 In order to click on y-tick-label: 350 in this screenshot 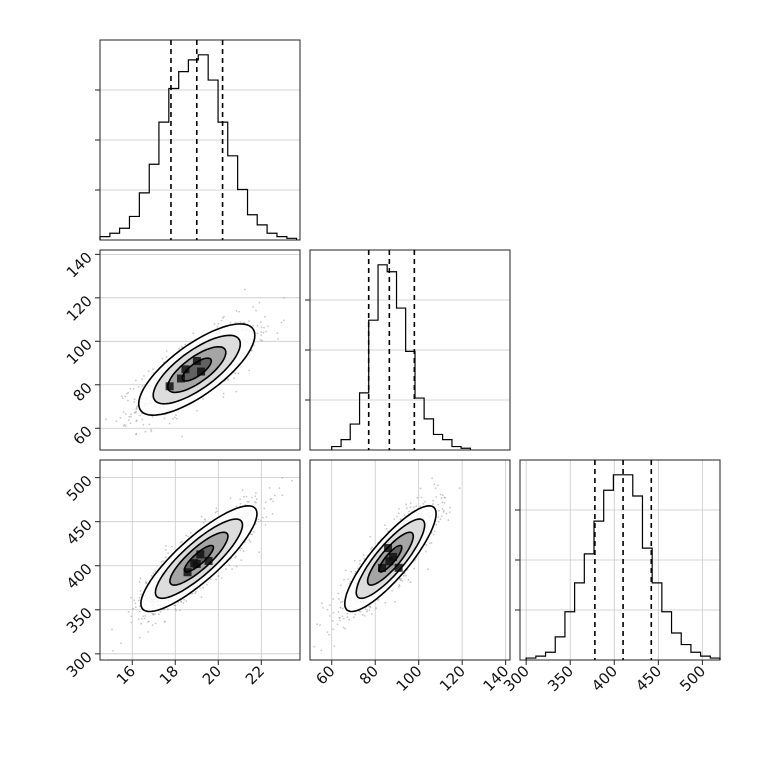, I will do `click(79, 620)`.